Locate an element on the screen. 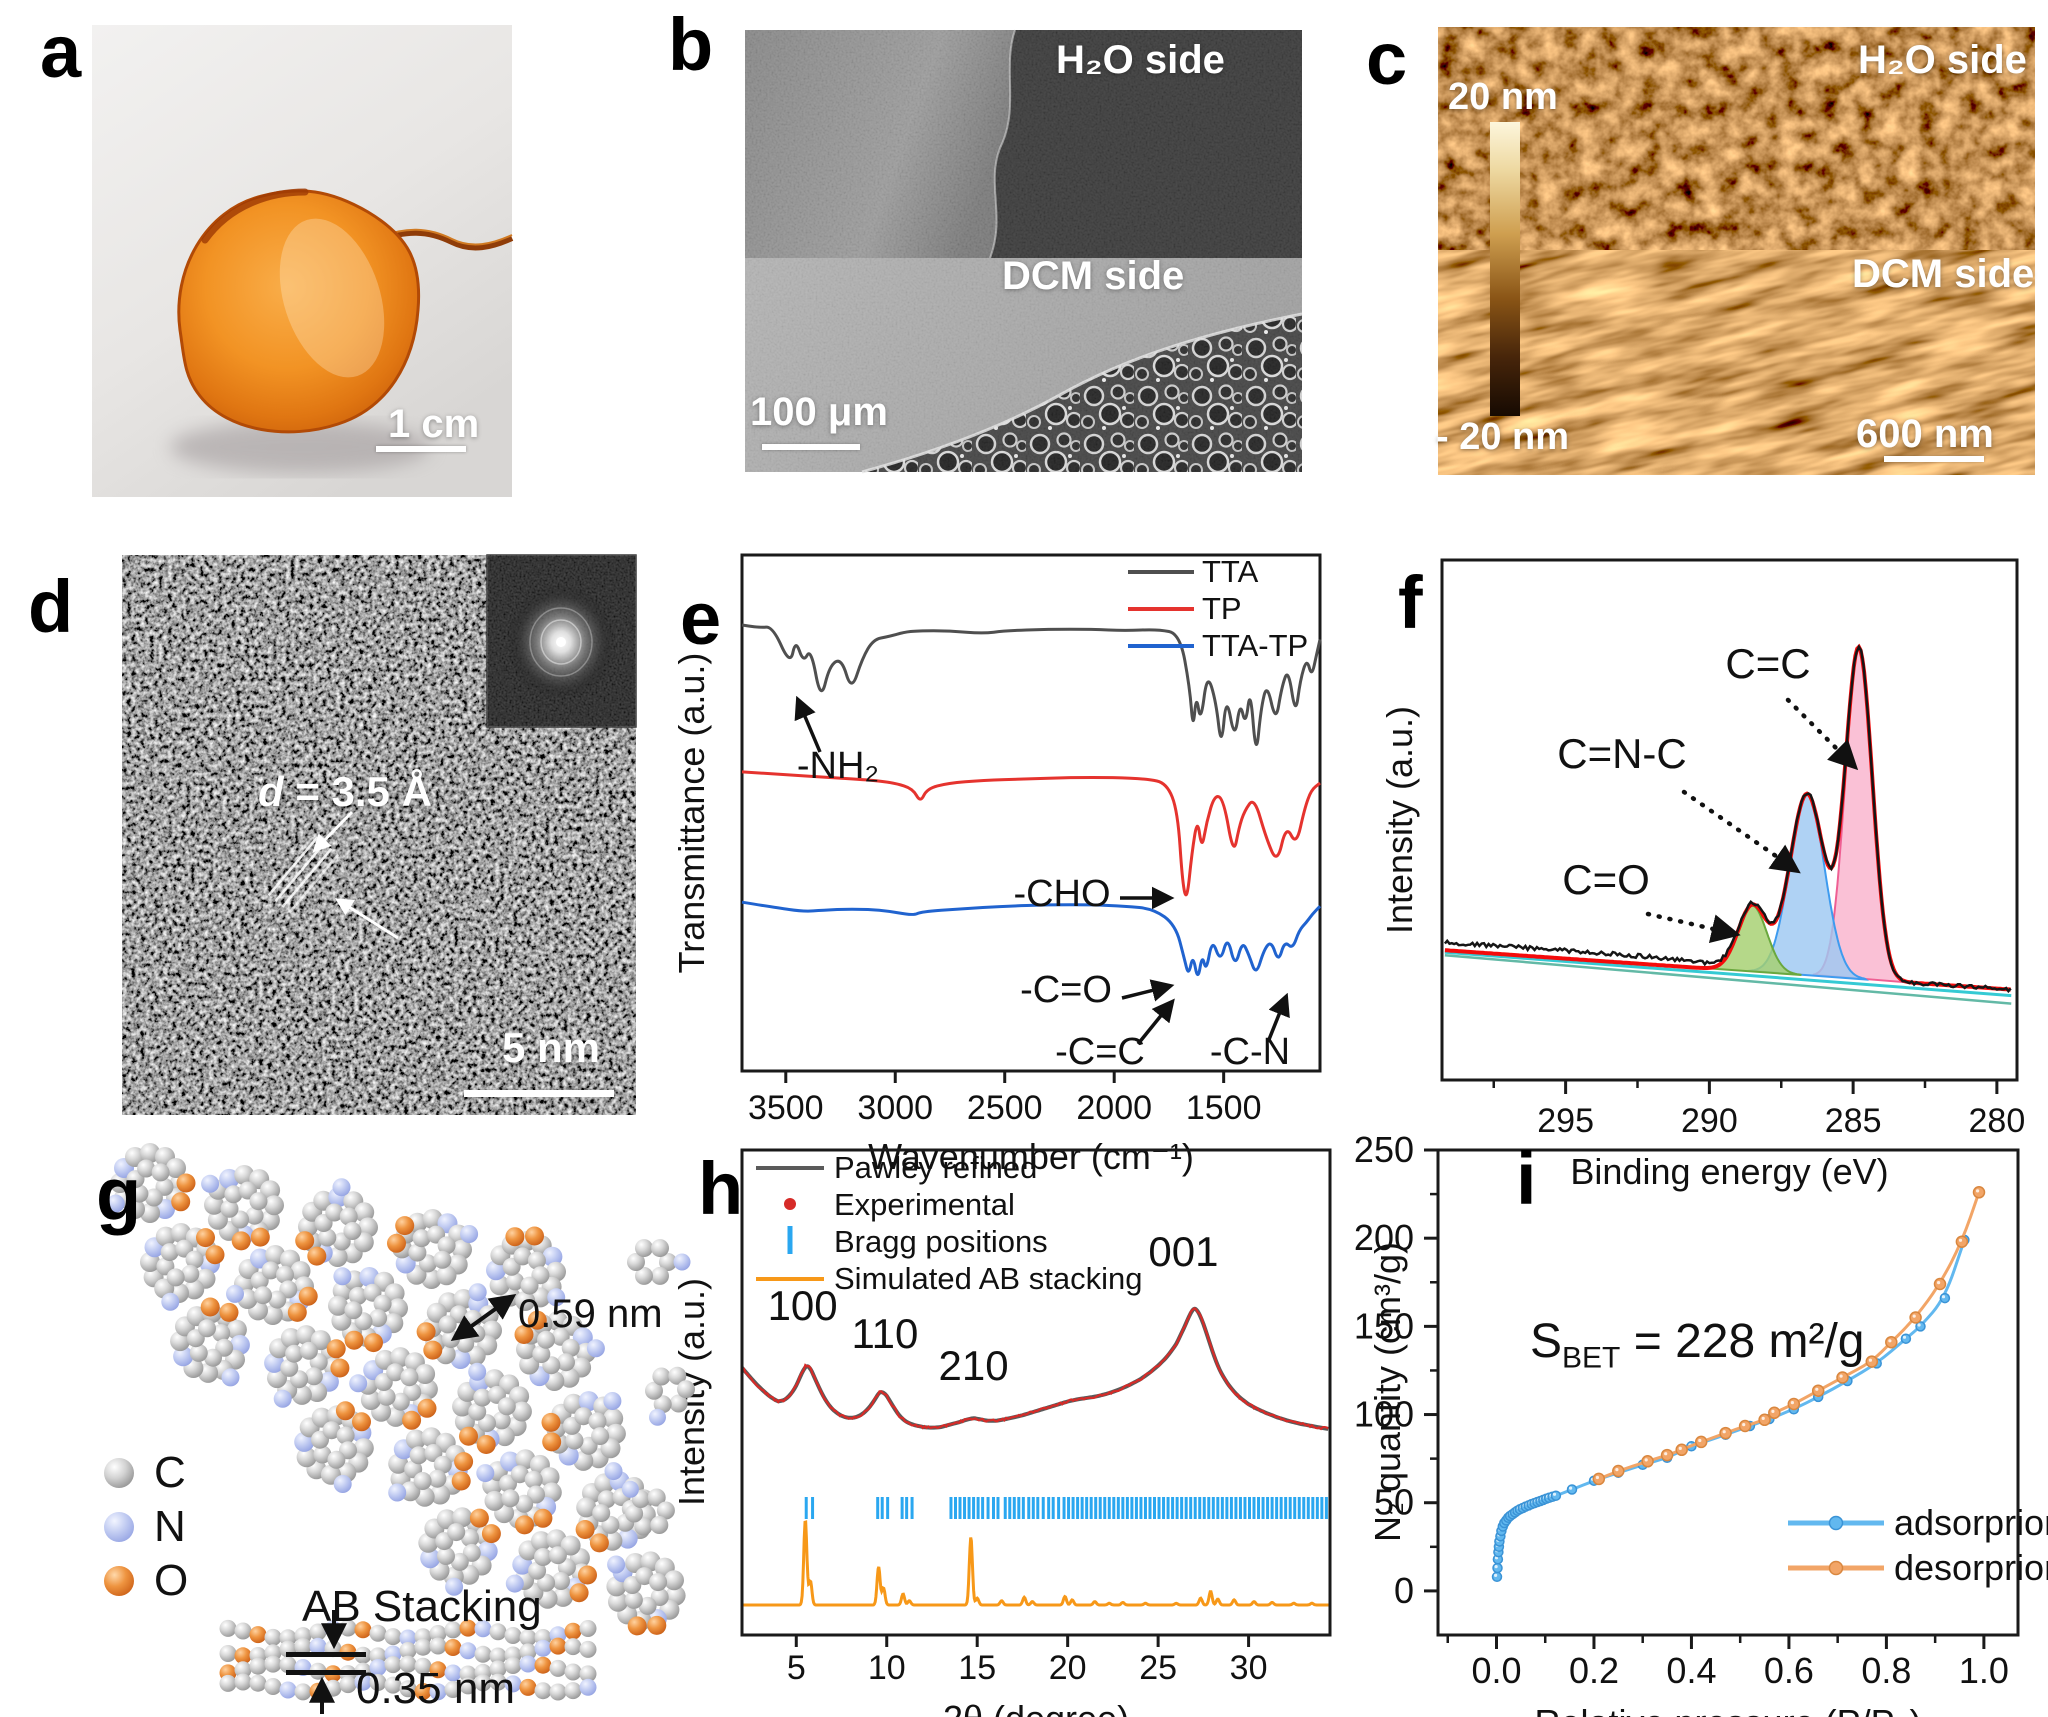 The width and height of the screenshot is (2048, 1717). g-legend-nitrogen-label: N is located at coordinates (170, 1526).